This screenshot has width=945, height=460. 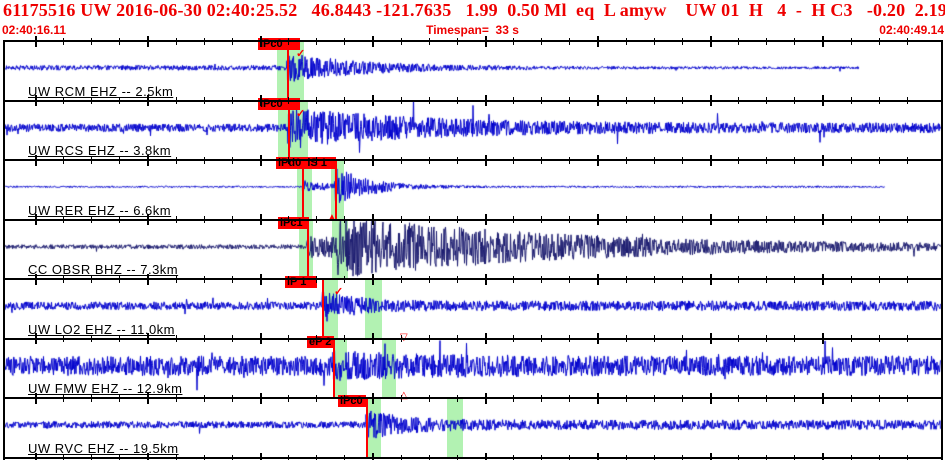 What do you see at coordinates (100, 151) in the screenshot?
I see `station-label: UW RCS EHZ -- 3.8km` at bounding box center [100, 151].